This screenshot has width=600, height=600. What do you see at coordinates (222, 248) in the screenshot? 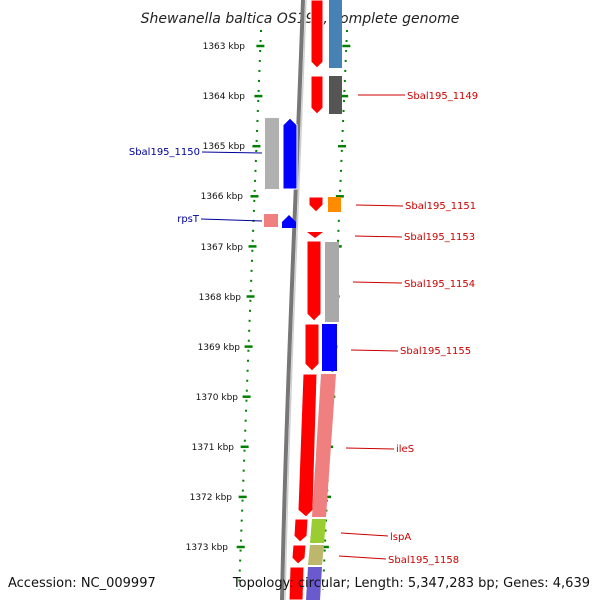
I see `tick-label: 1367 kbp` at bounding box center [222, 248].